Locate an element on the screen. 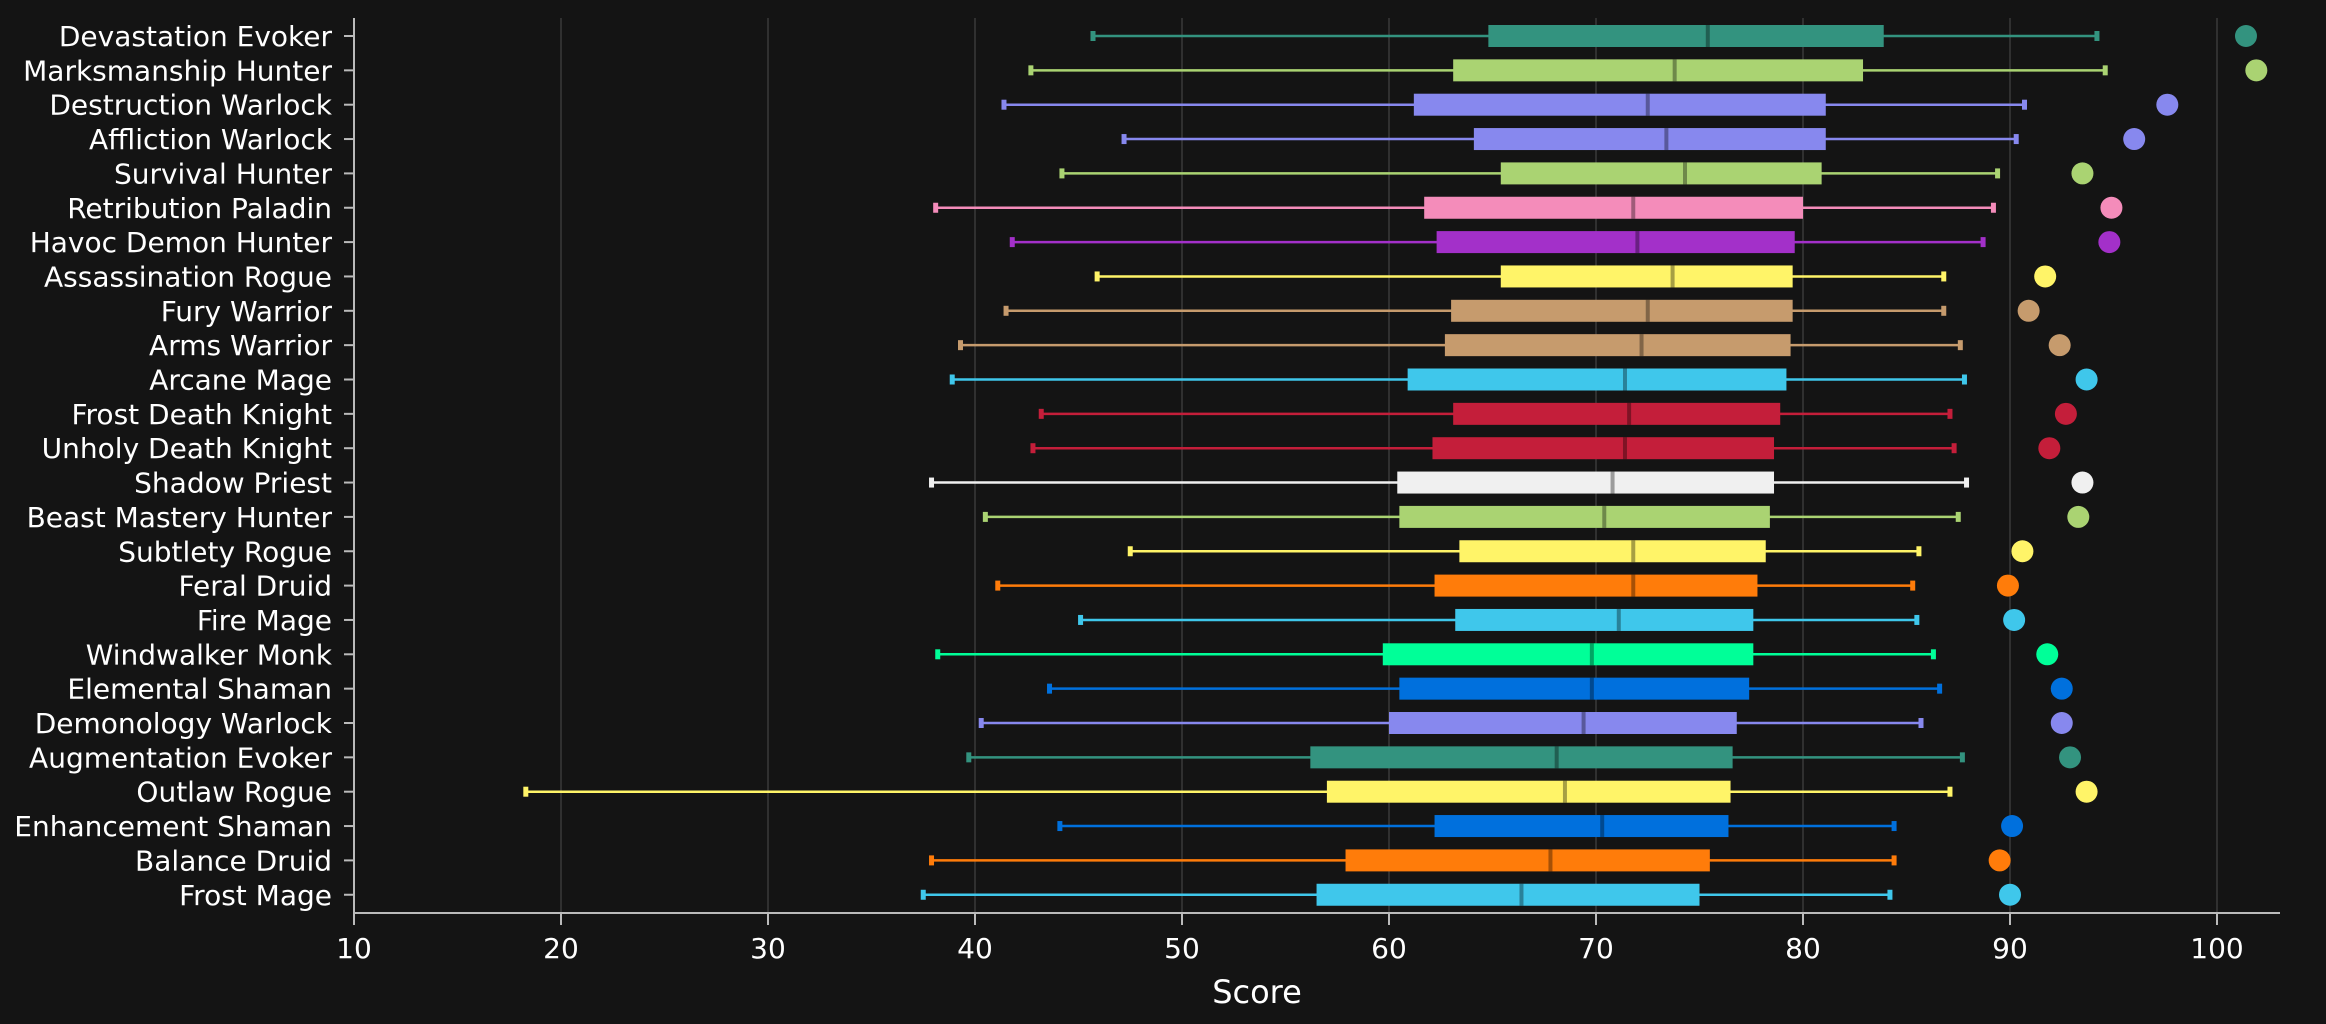 The height and width of the screenshot is (1024, 2326). category-label: Unholy Death Knight is located at coordinates (187, 448).